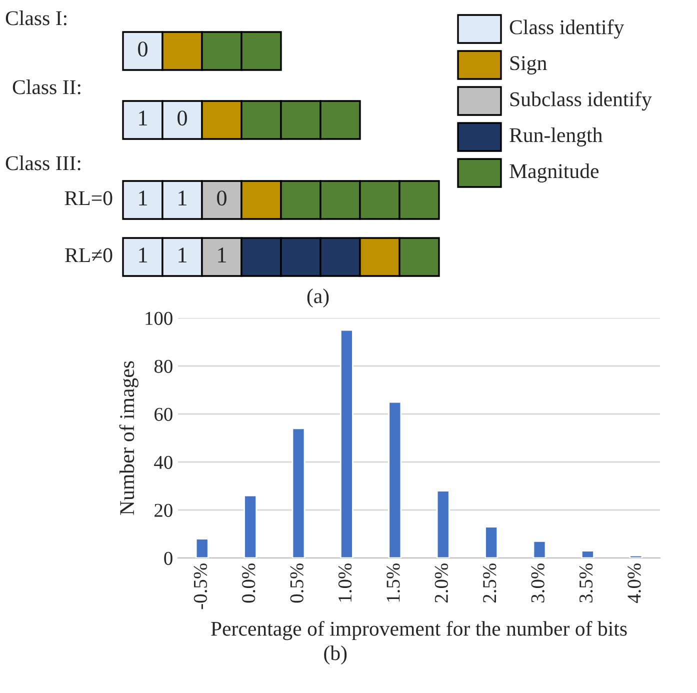 The height and width of the screenshot is (693, 697). What do you see at coordinates (36, 18) in the screenshot?
I see `category-label: Class I:` at bounding box center [36, 18].